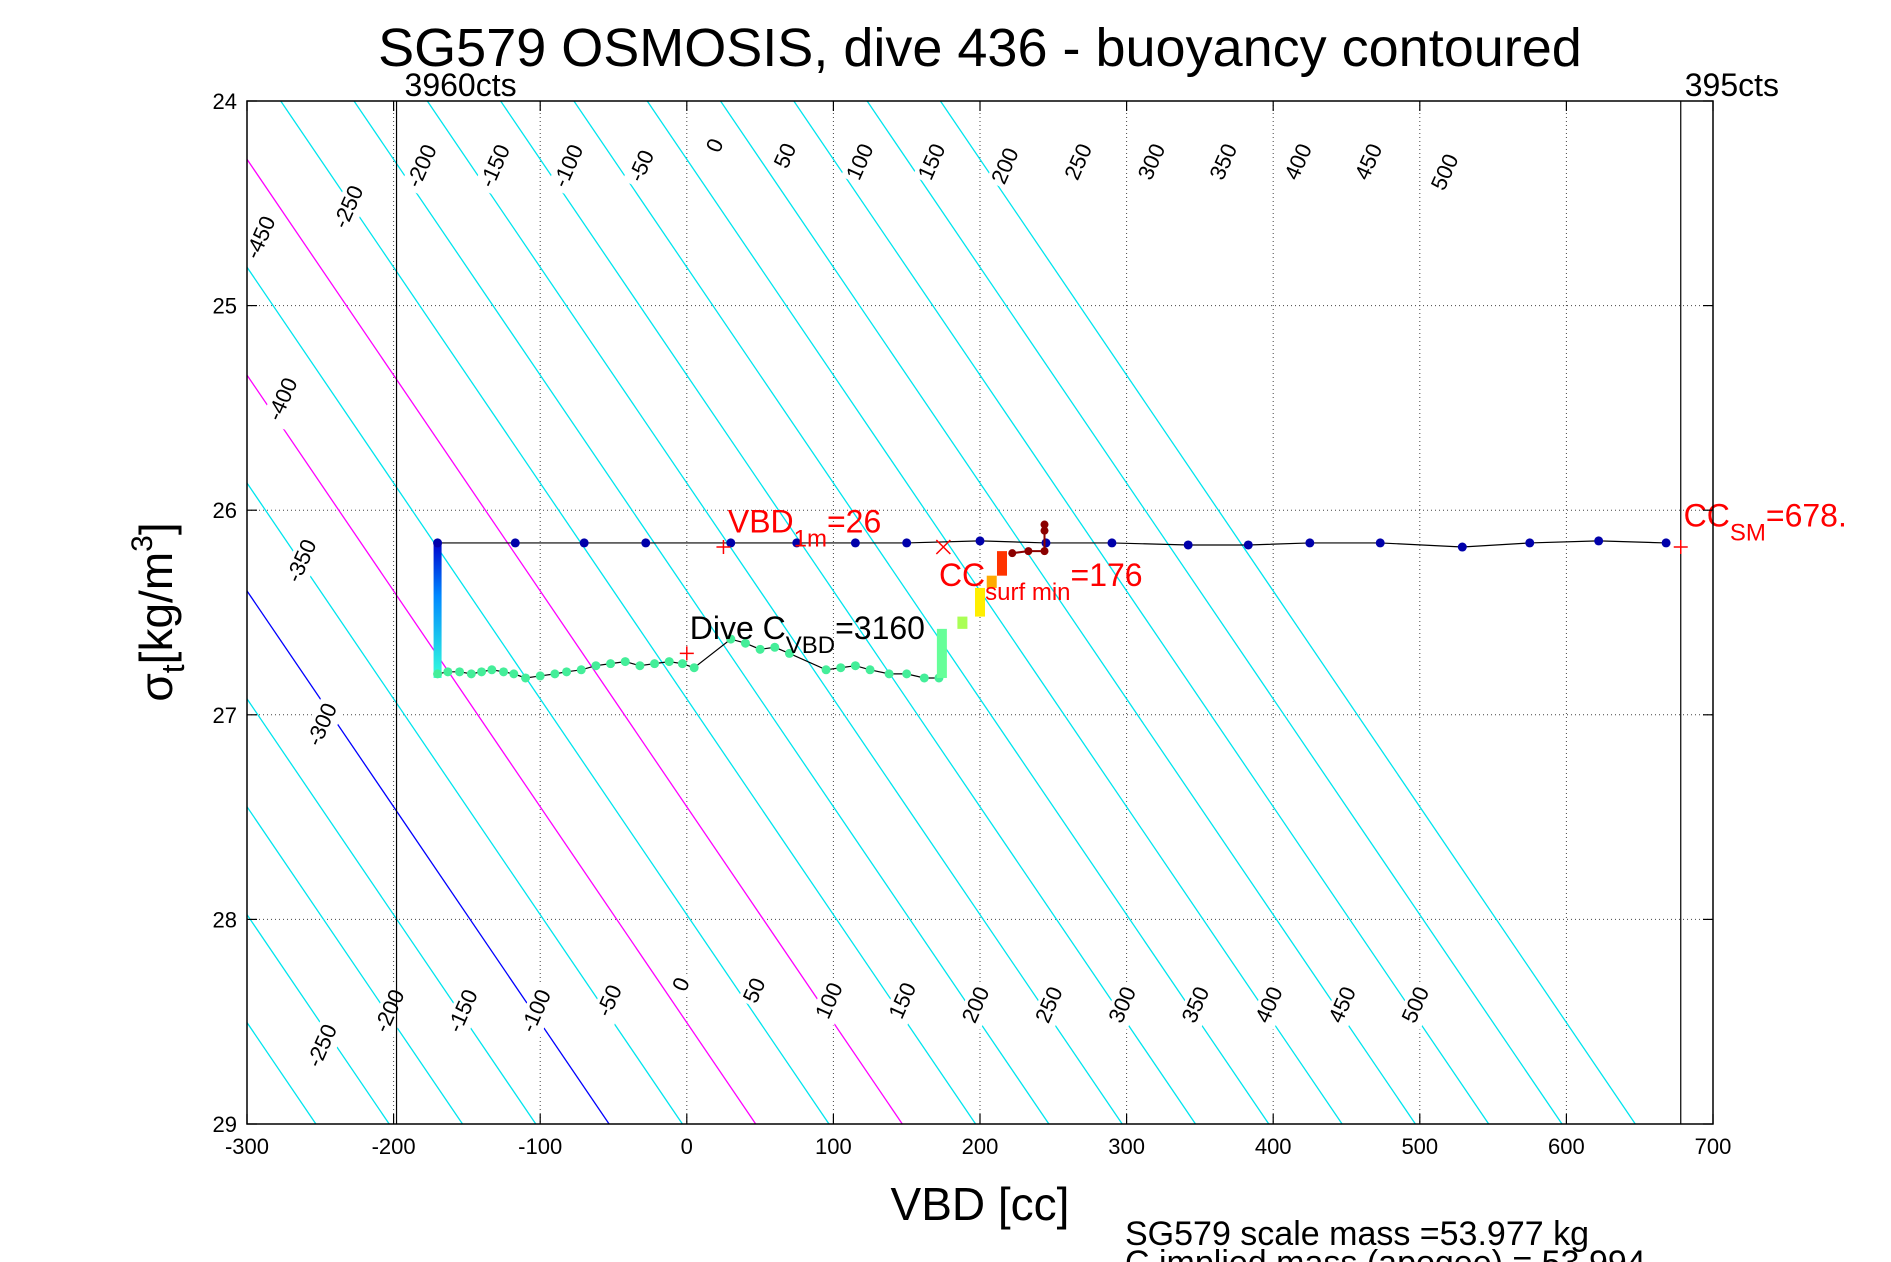 The height and width of the screenshot is (1262, 1891). I want to click on descent-trace, so click(688, 658).